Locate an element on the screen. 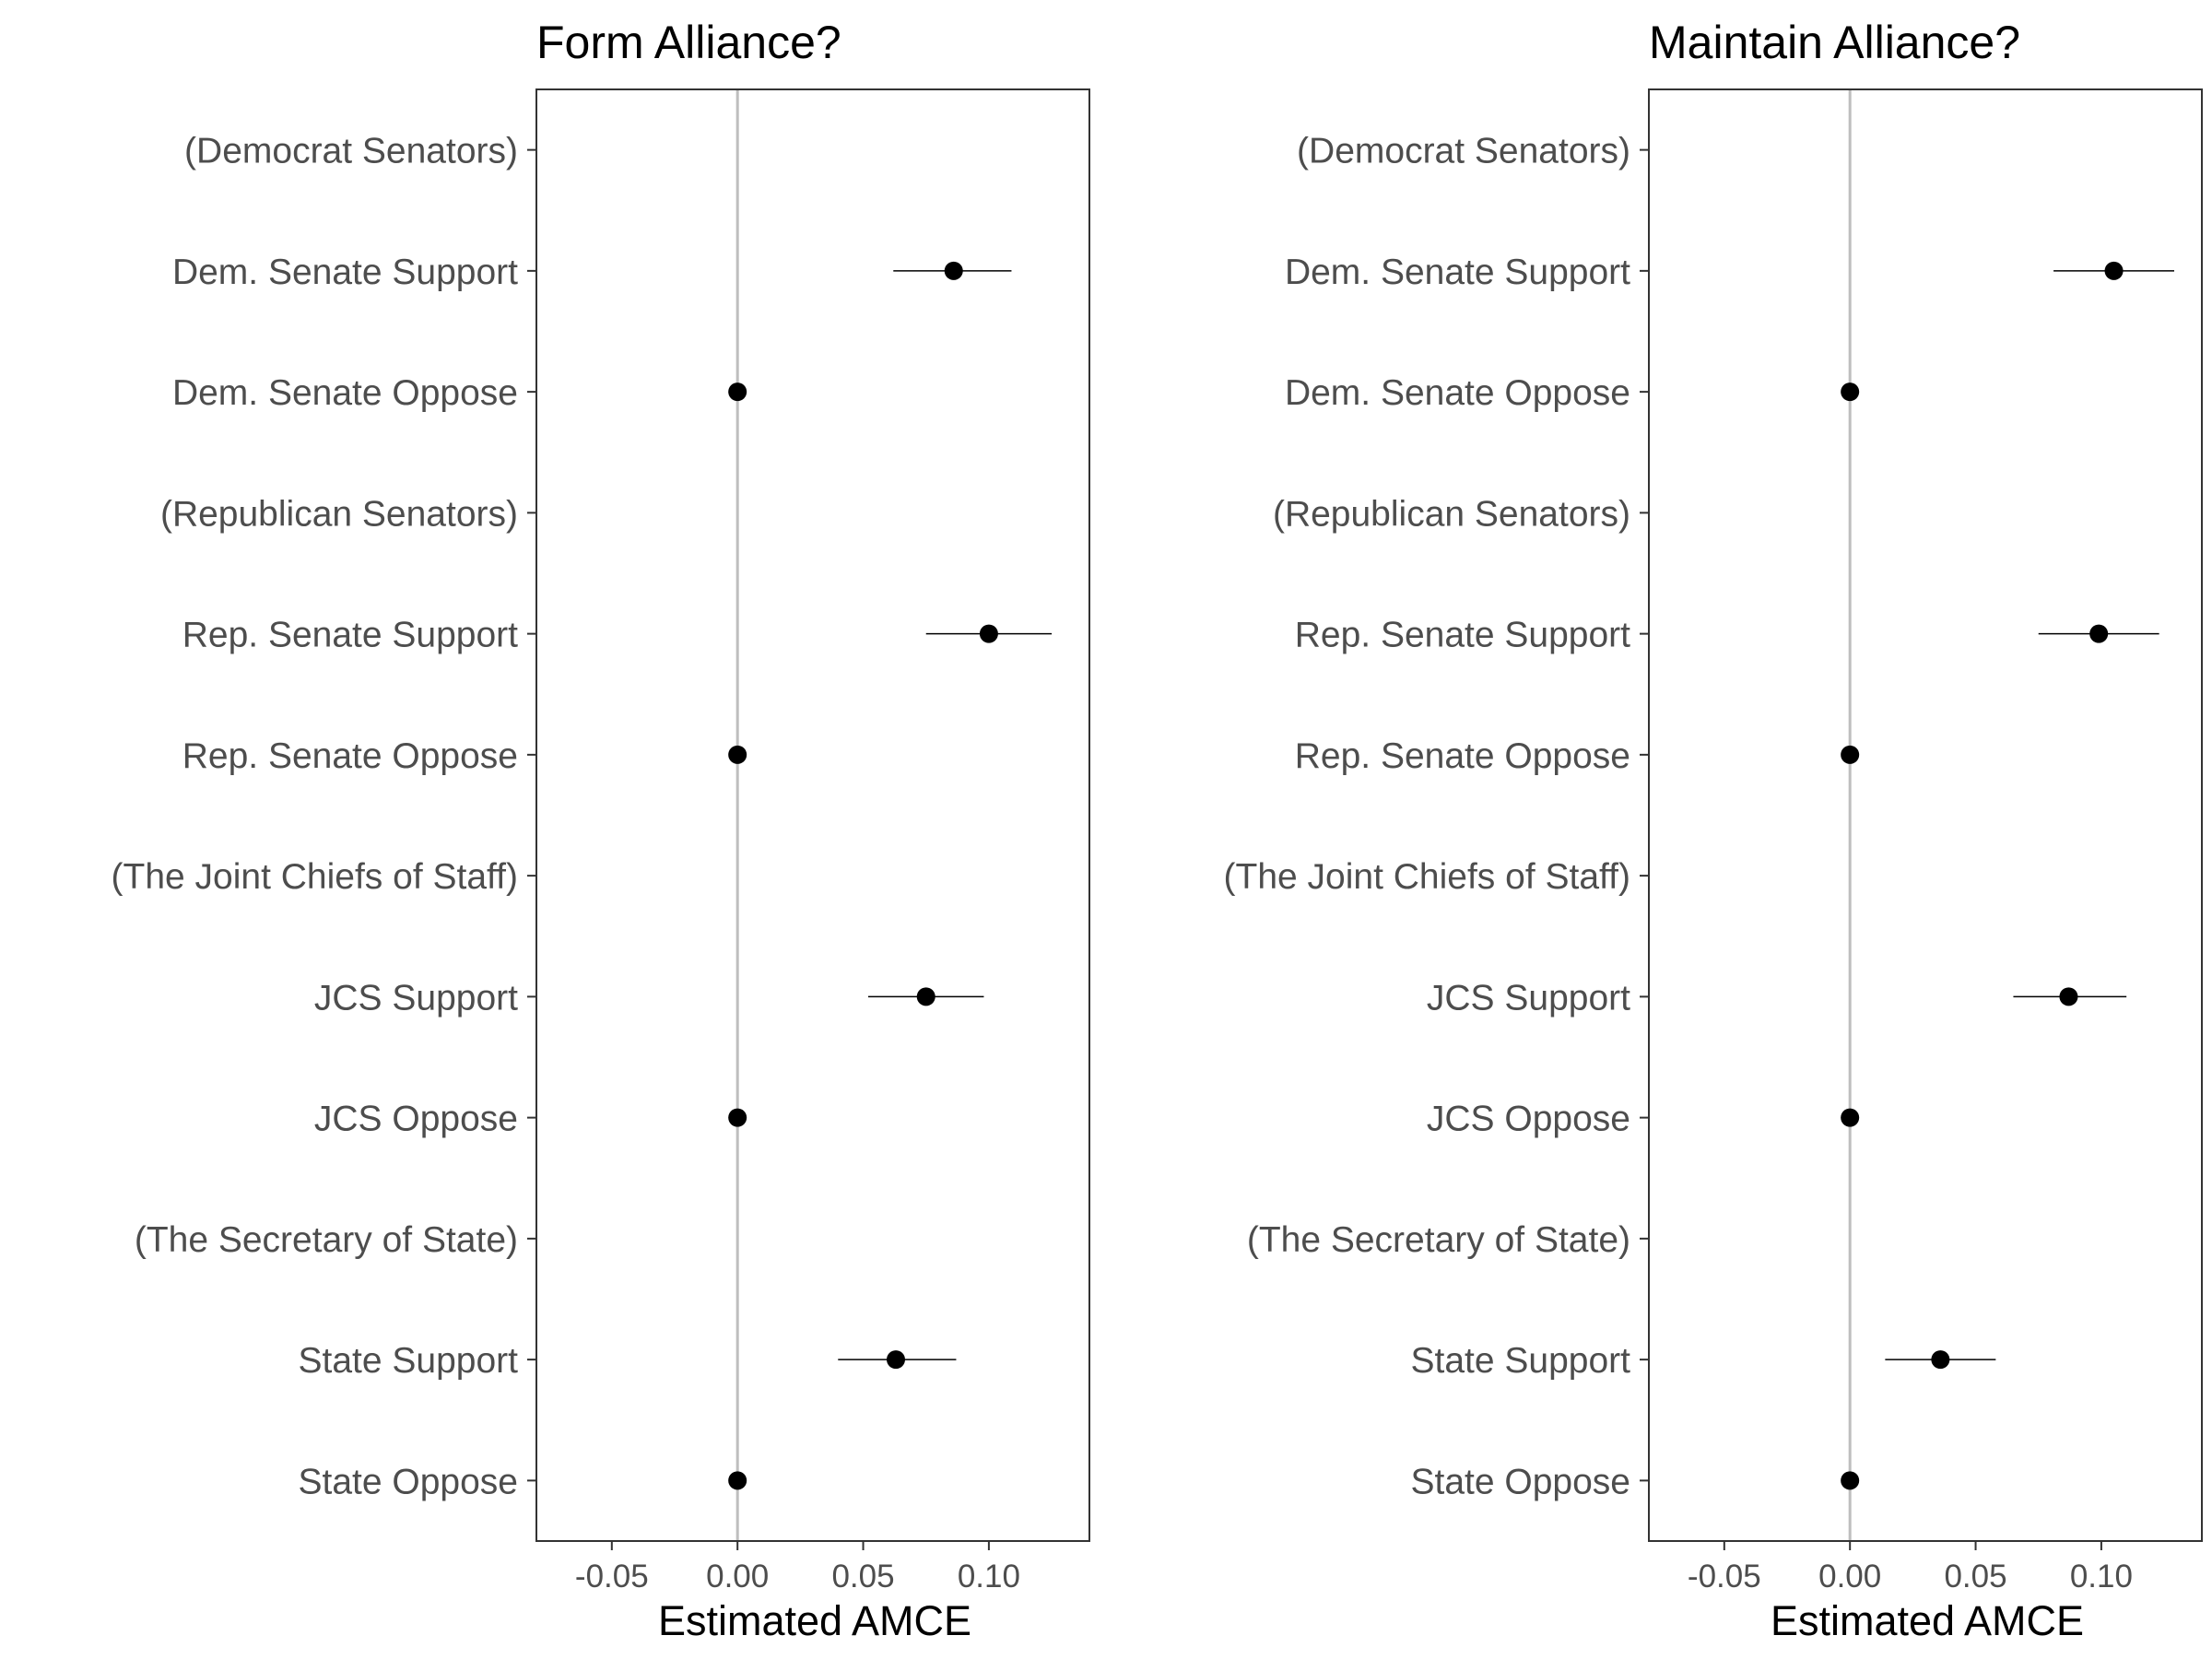 The height and width of the screenshot is (1659, 2212). chart-title: Maintain Alliance? is located at coordinates (1834, 42).